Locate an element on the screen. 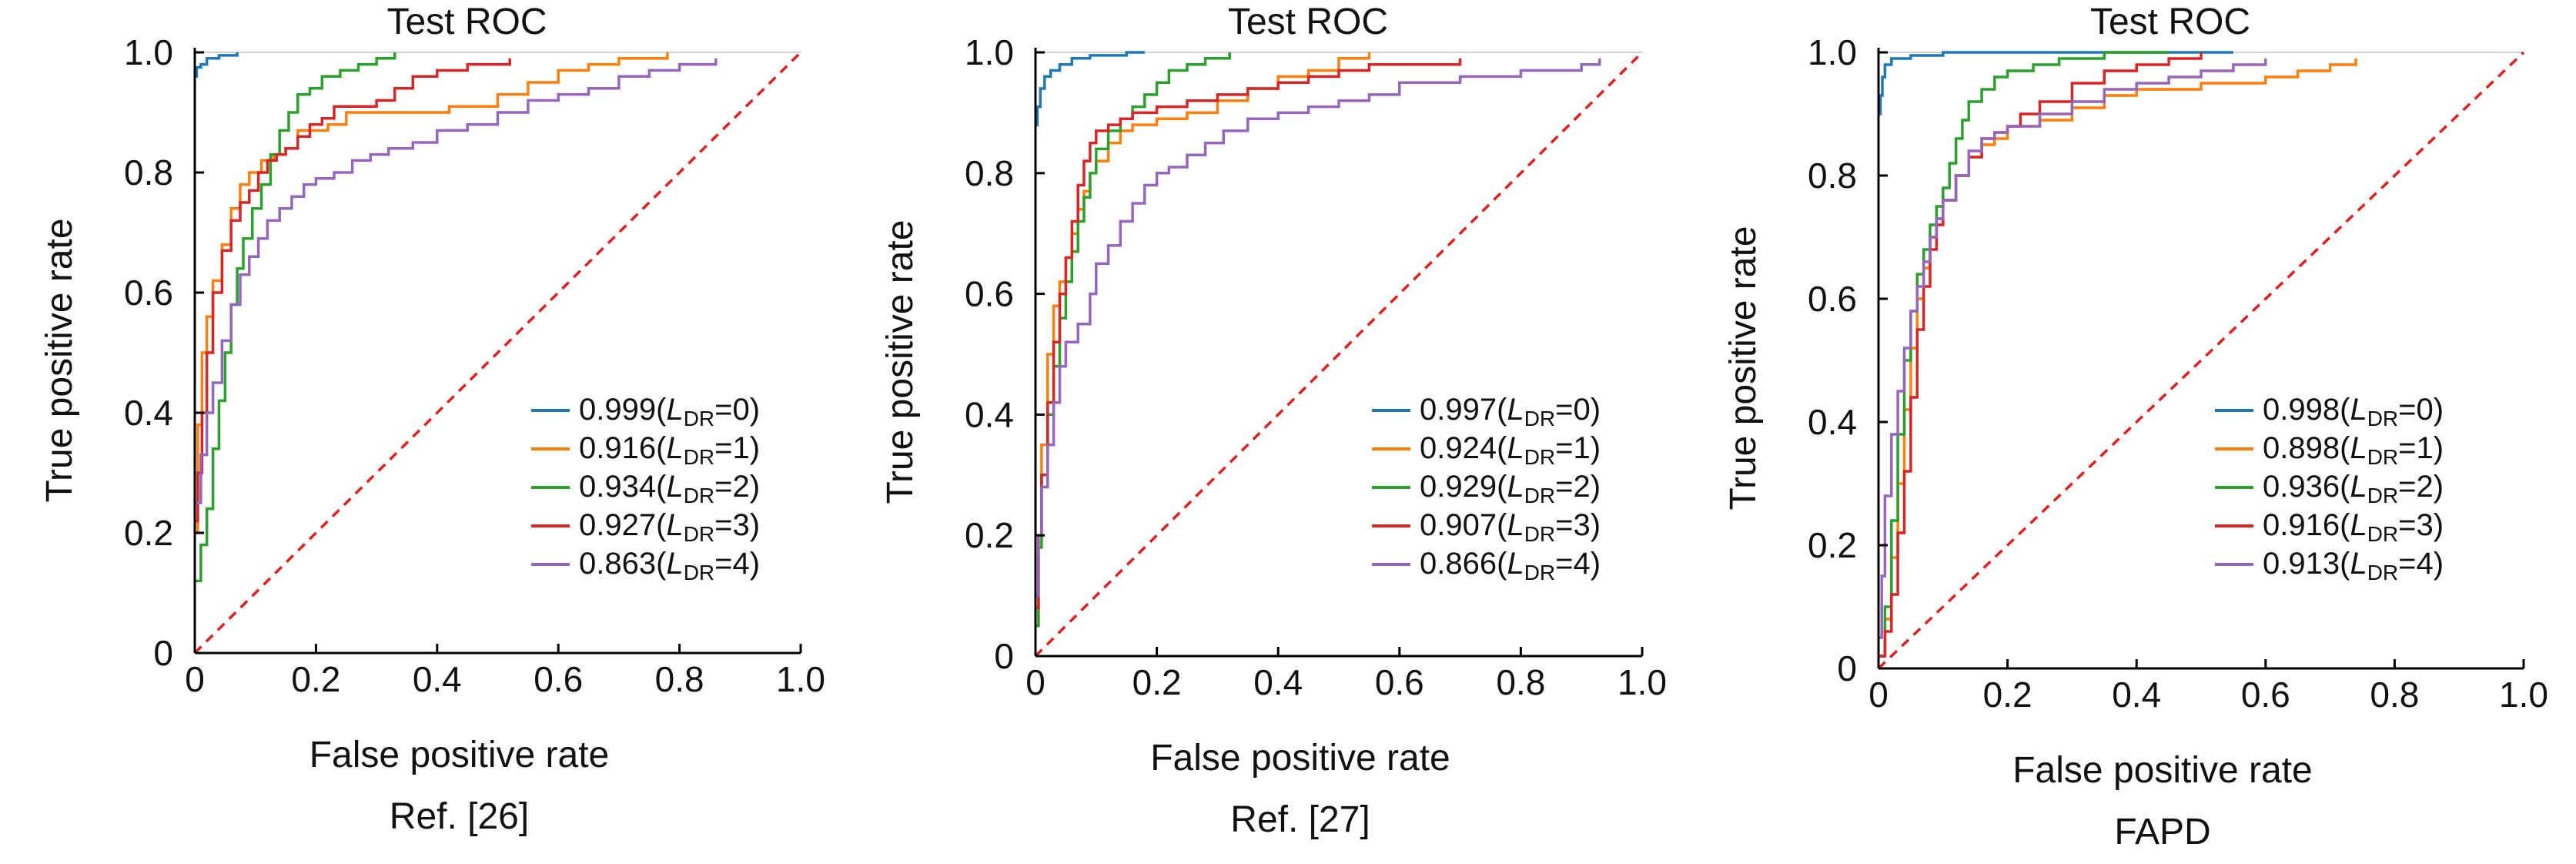 This screenshot has height=864, width=2576. legend-auc-value: 0.924 is located at coordinates (1459, 448).